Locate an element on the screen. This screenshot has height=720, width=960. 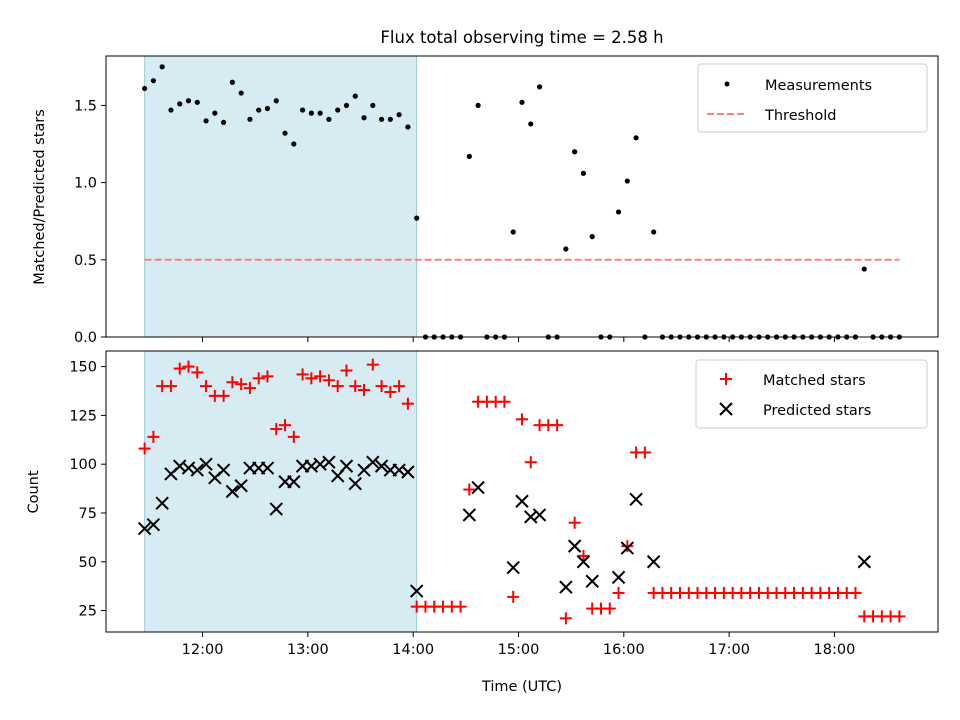
top-y-tick-label: 1.0 is located at coordinates (85, 184).